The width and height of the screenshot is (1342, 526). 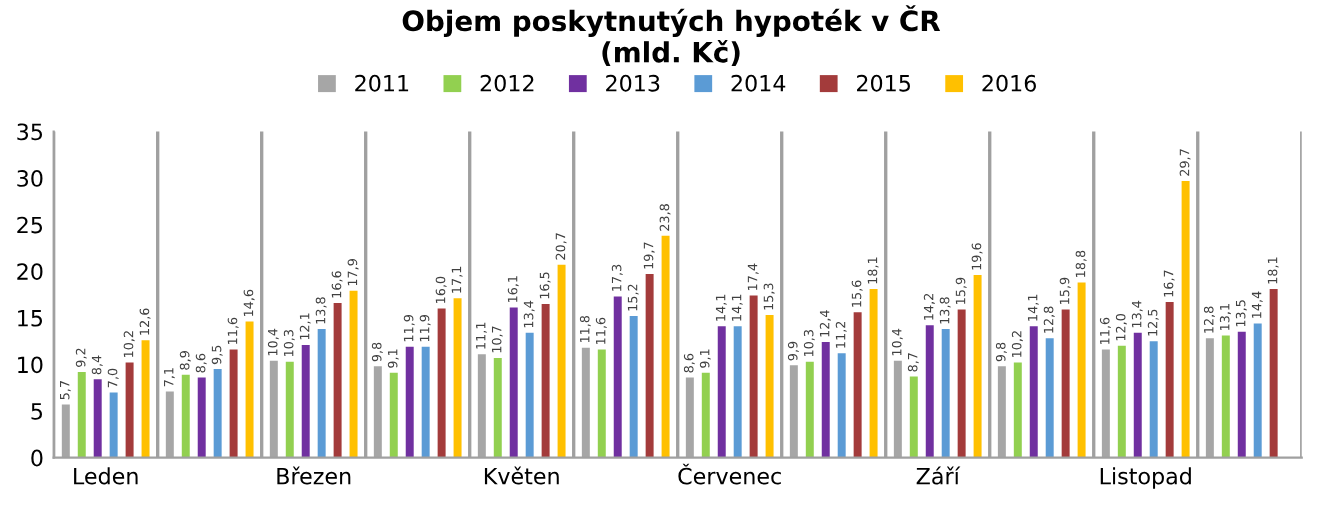 I want to click on y-tick-label: 30, so click(x=30, y=178).